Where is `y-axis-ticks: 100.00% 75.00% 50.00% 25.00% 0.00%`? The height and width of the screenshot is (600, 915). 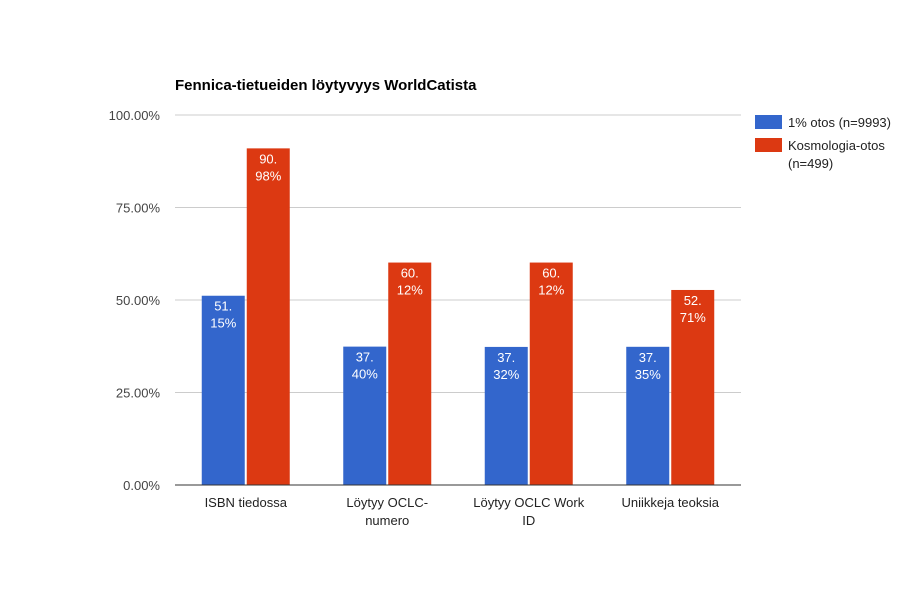
y-axis-ticks: 100.00% 75.00% 50.00% 25.00% 0.00% is located at coordinates (135, 300).